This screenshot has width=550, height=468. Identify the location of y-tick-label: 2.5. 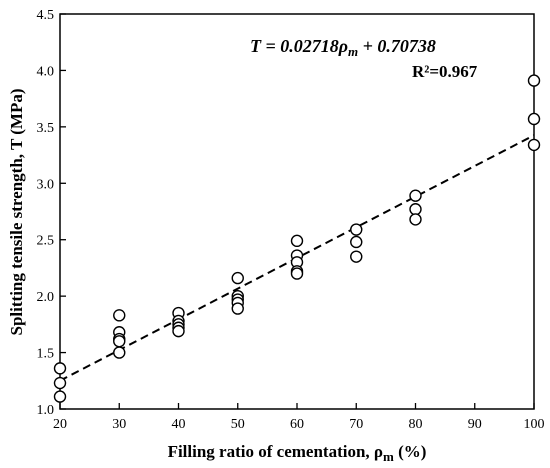
(46, 241).